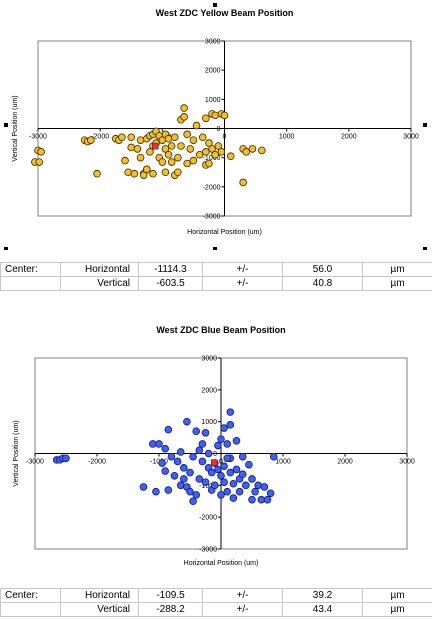 Image resolution: width=432 pixels, height=619 pixels. Describe the element at coordinates (425, 248) in the screenshot. I see `selection-handle` at that location.